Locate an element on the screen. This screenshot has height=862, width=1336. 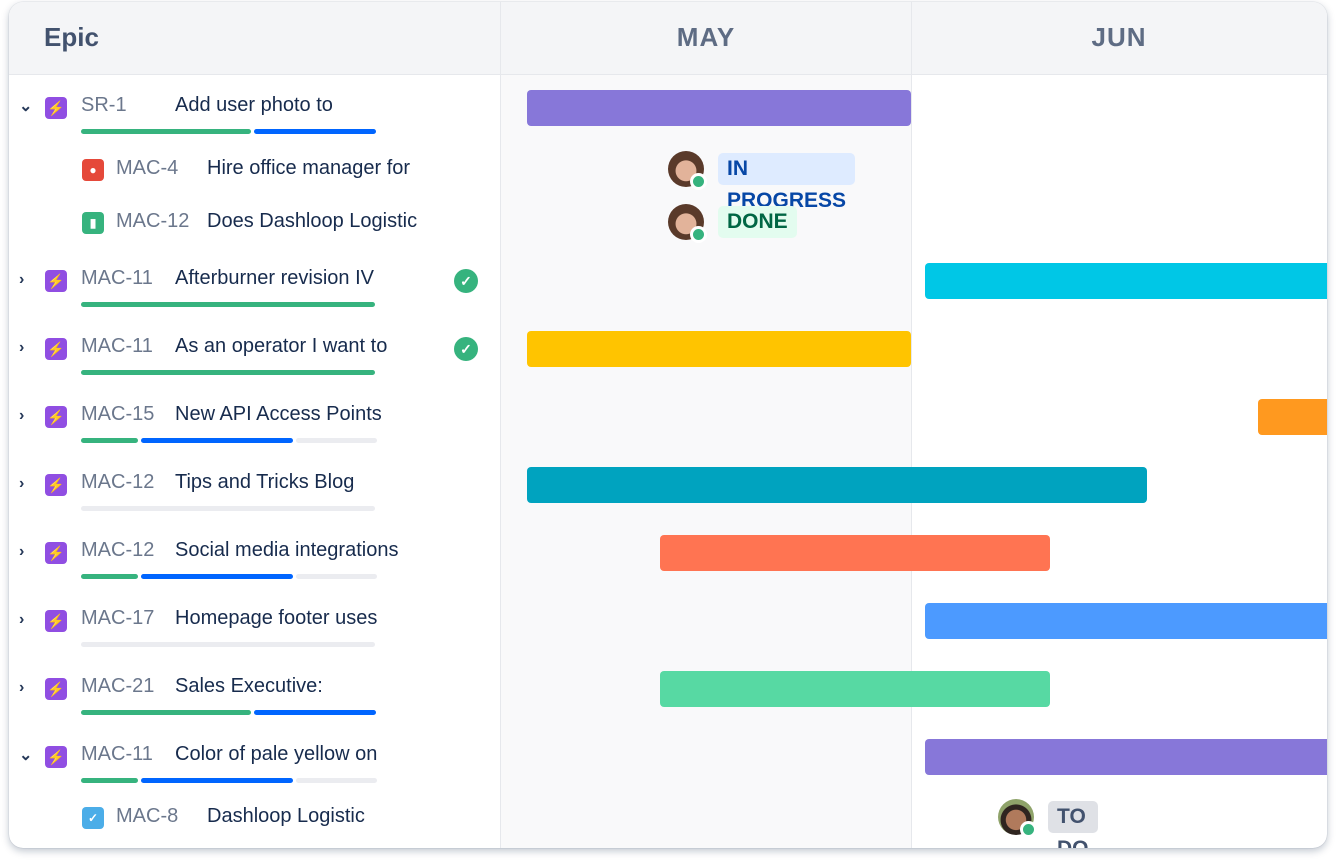
story-icon: ▮ is located at coordinates (93, 223).